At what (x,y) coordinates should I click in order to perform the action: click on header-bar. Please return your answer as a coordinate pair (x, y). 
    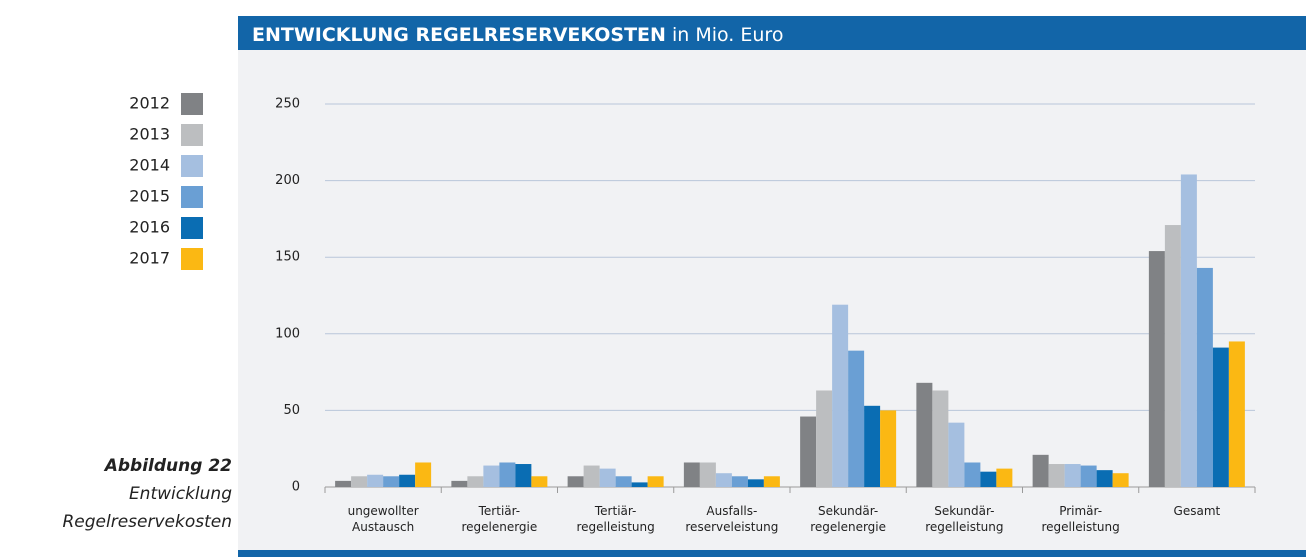
    Looking at the image, I should click on (772, 33).